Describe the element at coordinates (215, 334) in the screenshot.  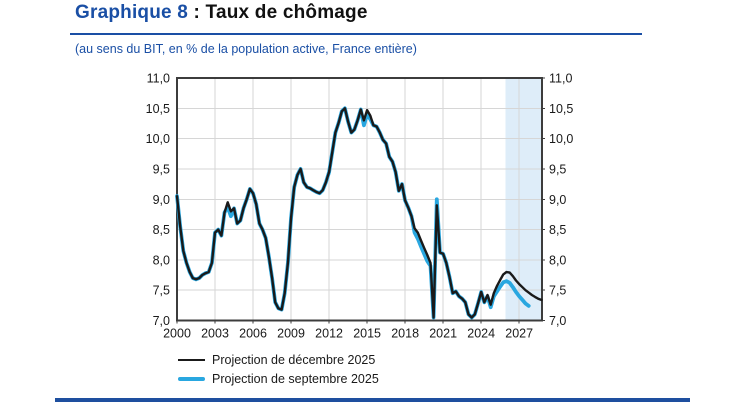
I see `svg-text: 2003` at that location.